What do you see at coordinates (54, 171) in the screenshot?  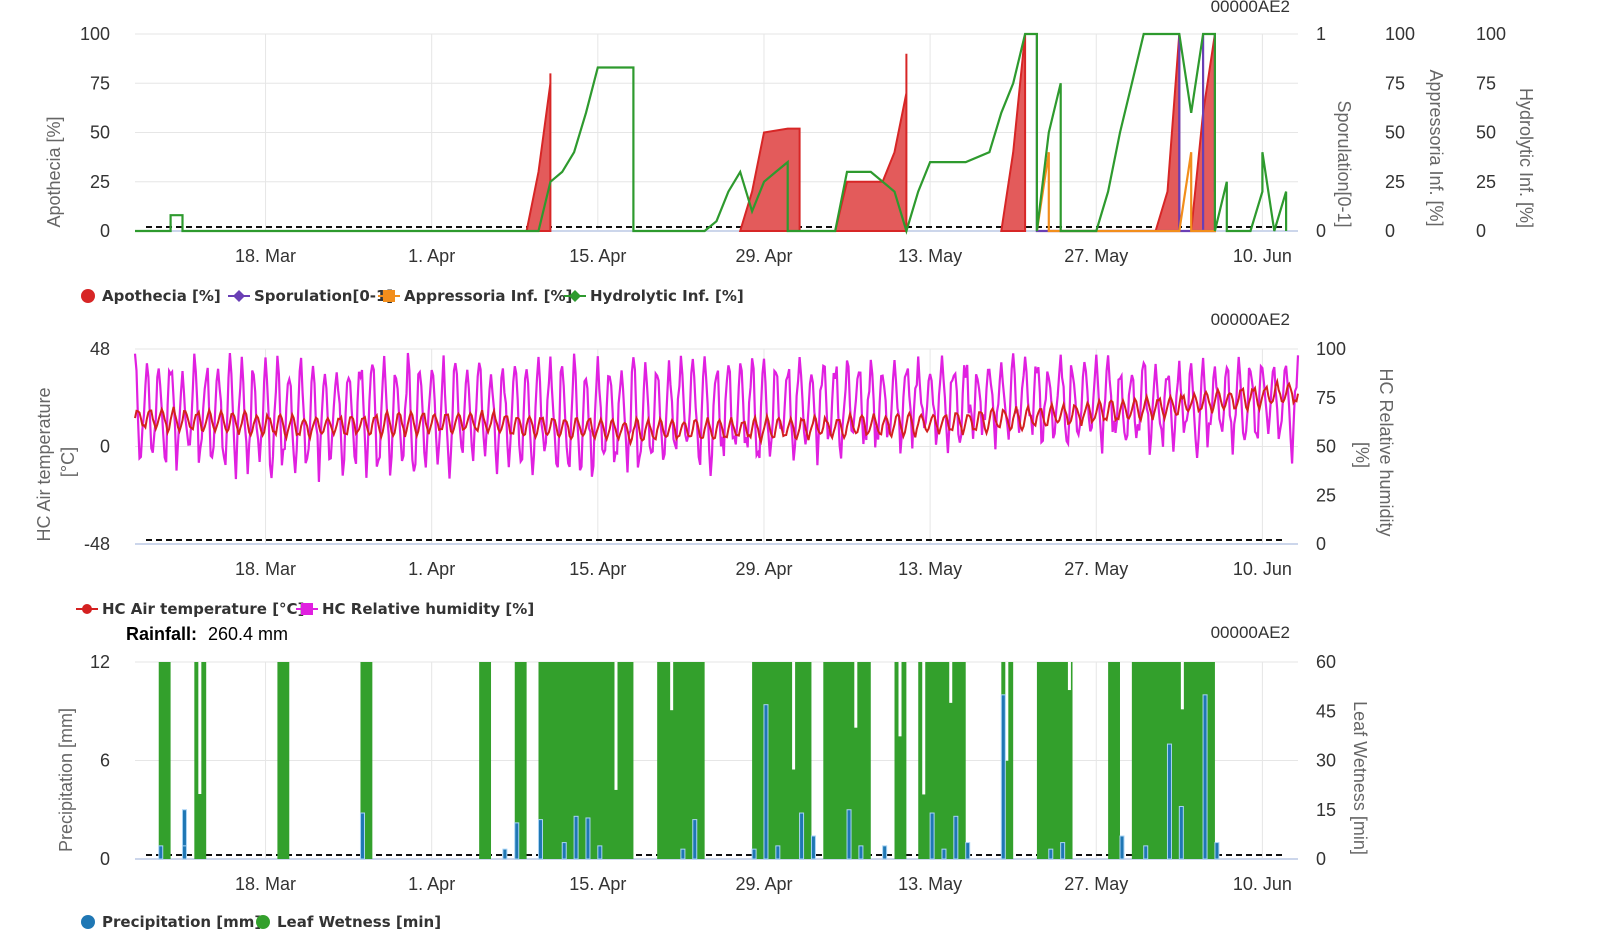 I see `apothecia-axis-title: Apothecia [%]` at bounding box center [54, 171].